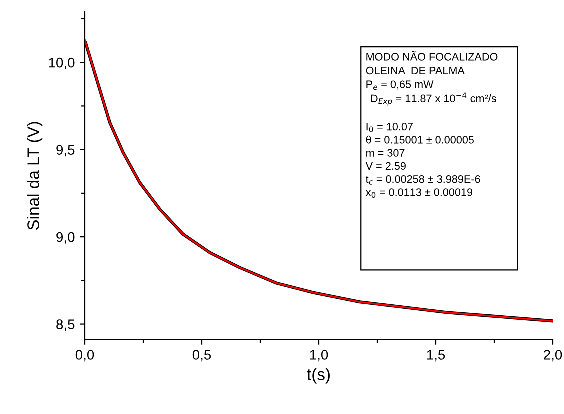 This screenshot has height=414, width=564. What do you see at coordinates (318, 376) in the screenshot?
I see `x-axis-title: t(s)` at bounding box center [318, 376].